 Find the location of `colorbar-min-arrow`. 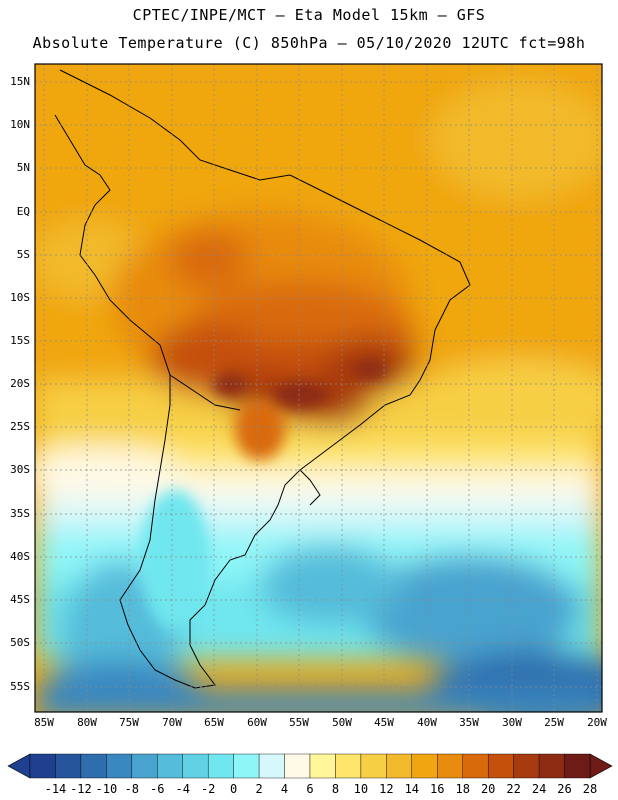

colorbar-min-arrow is located at coordinates (19, 766).